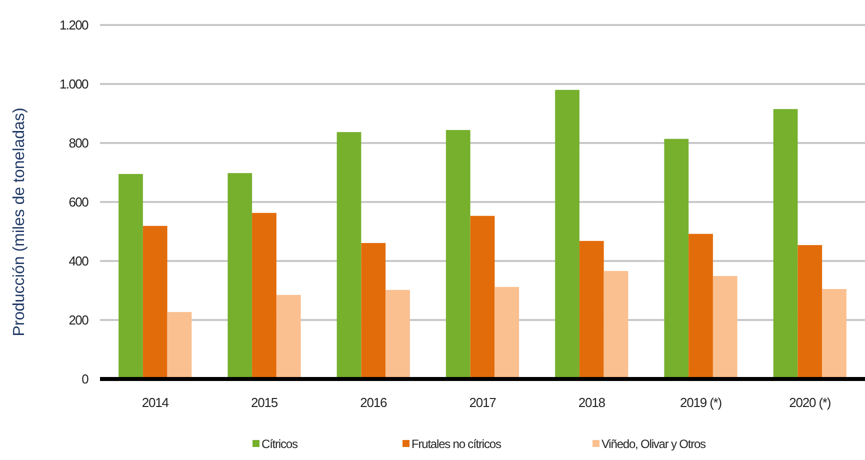 This screenshot has width=865, height=460. Describe the element at coordinates (264, 402) in the screenshot. I see `x-tick-label: 2015` at that location.